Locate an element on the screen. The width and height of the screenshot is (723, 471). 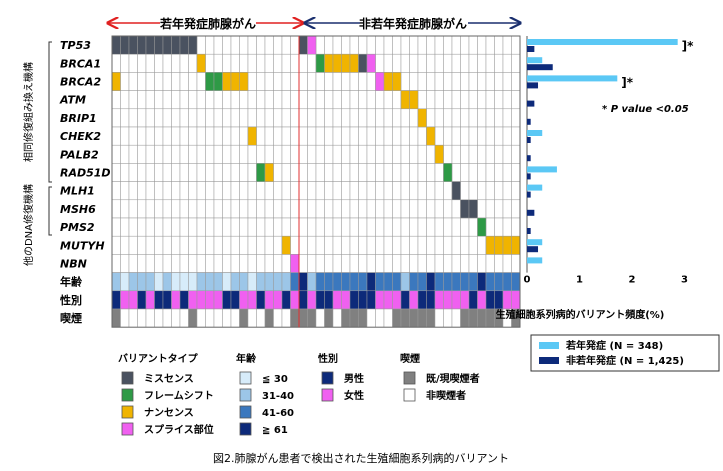
bar-old-brca1 is located at coordinates (540, 67).